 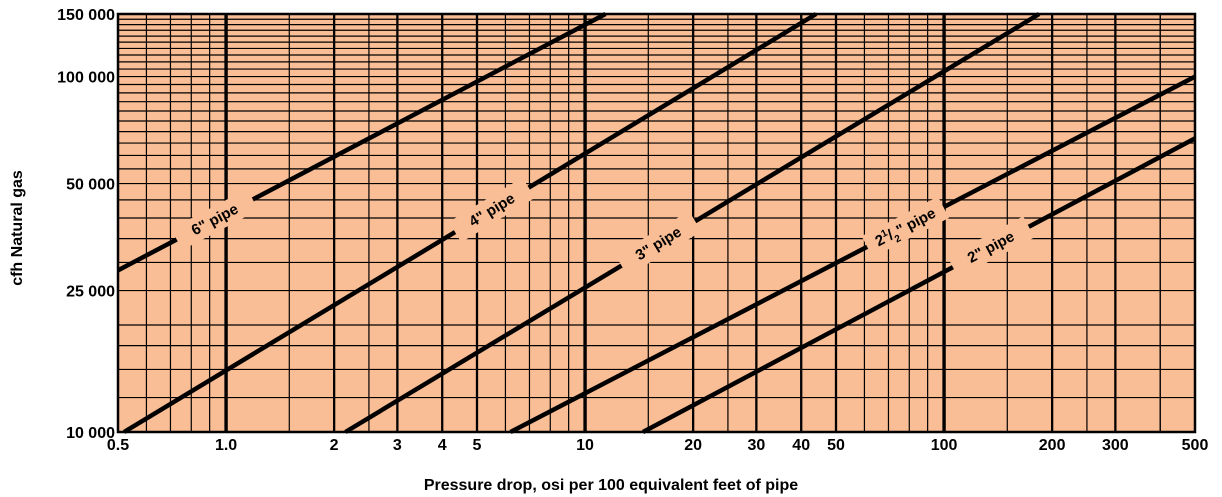 What do you see at coordinates (1052, 445) in the screenshot?
I see `x-tick-label: 200` at bounding box center [1052, 445].